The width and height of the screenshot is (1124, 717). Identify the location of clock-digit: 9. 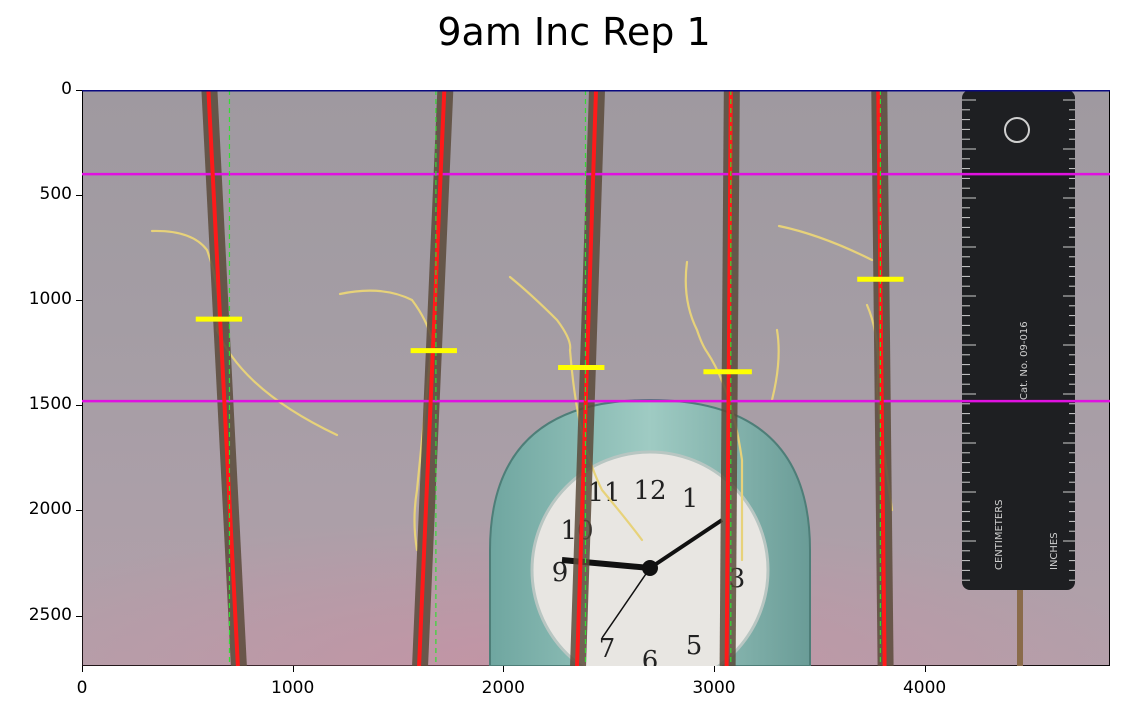
(560, 573).